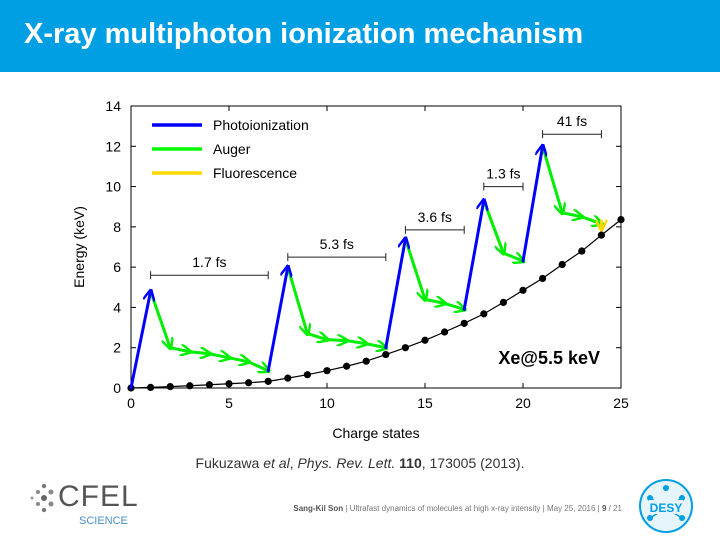  Describe the element at coordinates (572, 121) in the screenshot. I see `interval-label: 41 fs` at that location.